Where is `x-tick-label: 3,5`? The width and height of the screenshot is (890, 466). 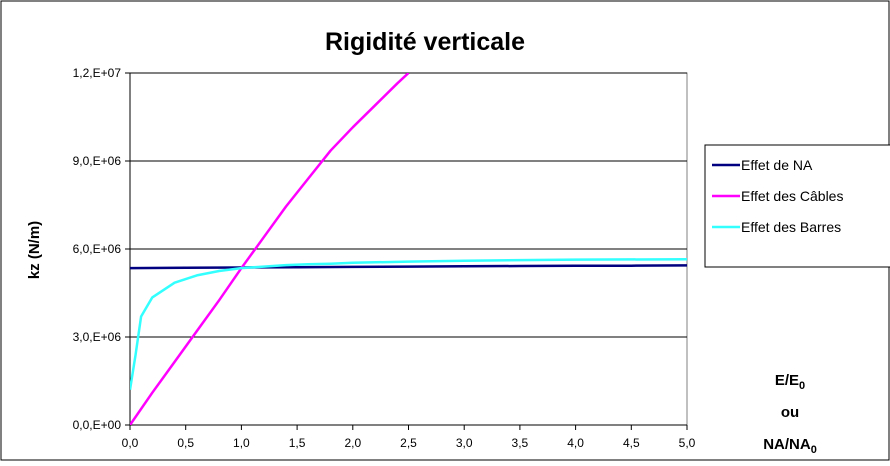
x-tick-label: 3,5 is located at coordinates (520, 443).